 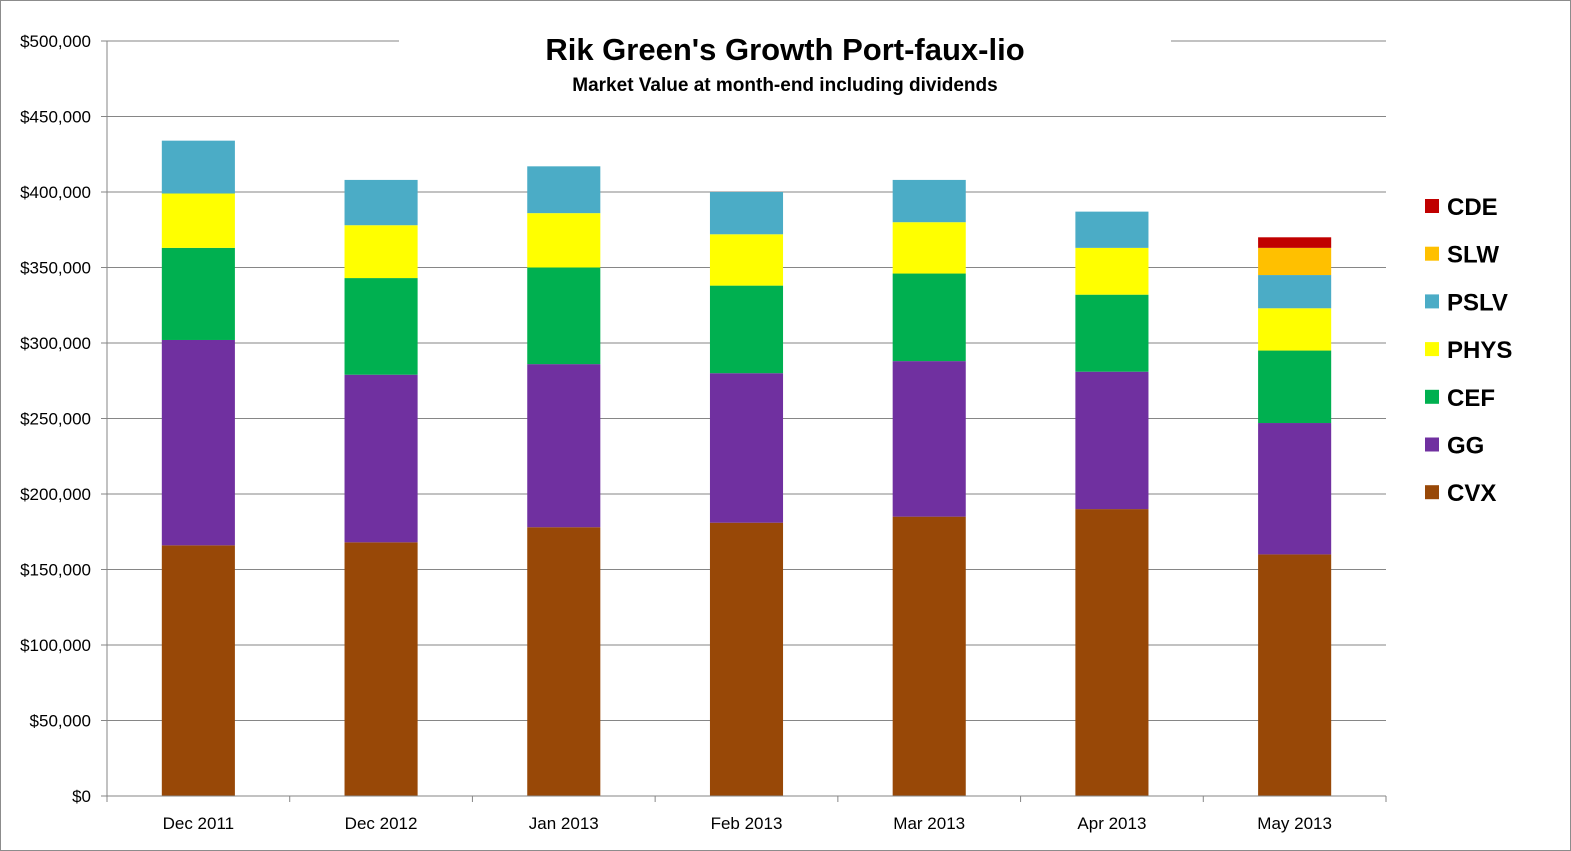 I want to click on legend-swatch-phys, so click(x=1432, y=349).